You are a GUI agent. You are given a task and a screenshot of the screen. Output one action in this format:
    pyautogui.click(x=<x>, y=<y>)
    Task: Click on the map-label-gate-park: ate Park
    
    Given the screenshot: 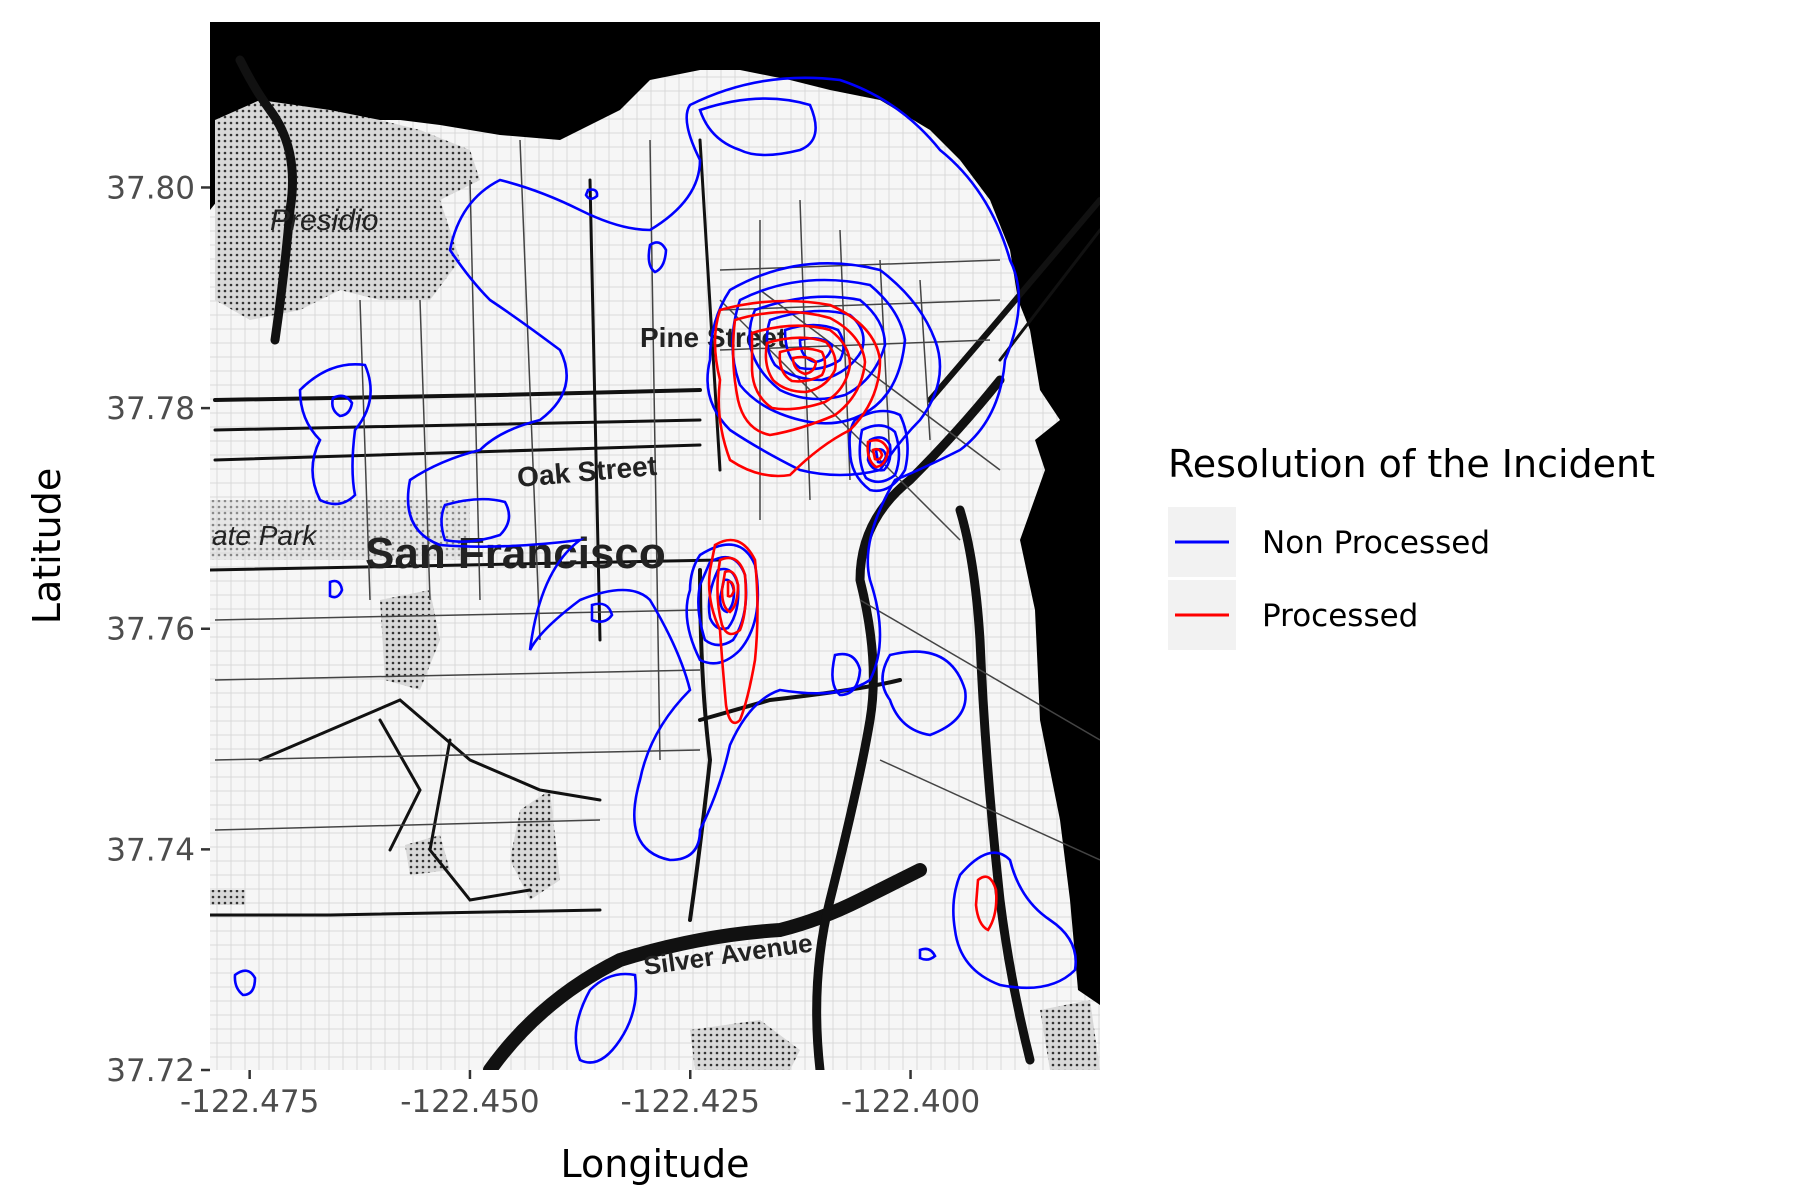 What is the action you would take?
    pyautogui.click(x=265, y=535)
    